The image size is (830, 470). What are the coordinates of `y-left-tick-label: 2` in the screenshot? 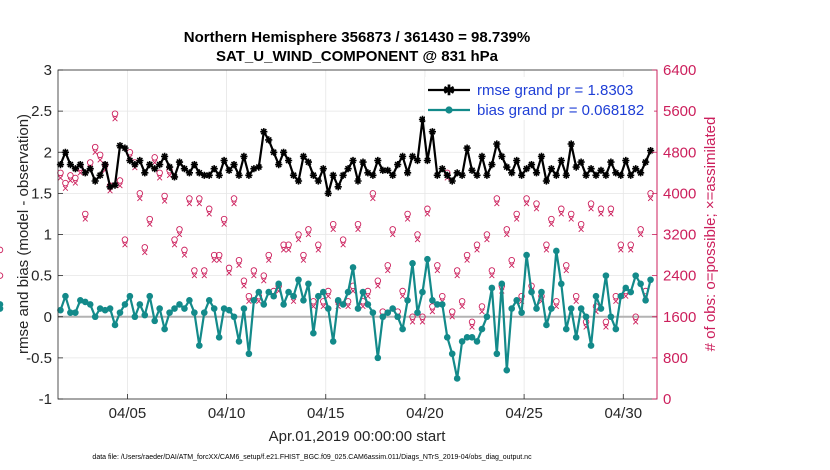 It's located at (48, 152).